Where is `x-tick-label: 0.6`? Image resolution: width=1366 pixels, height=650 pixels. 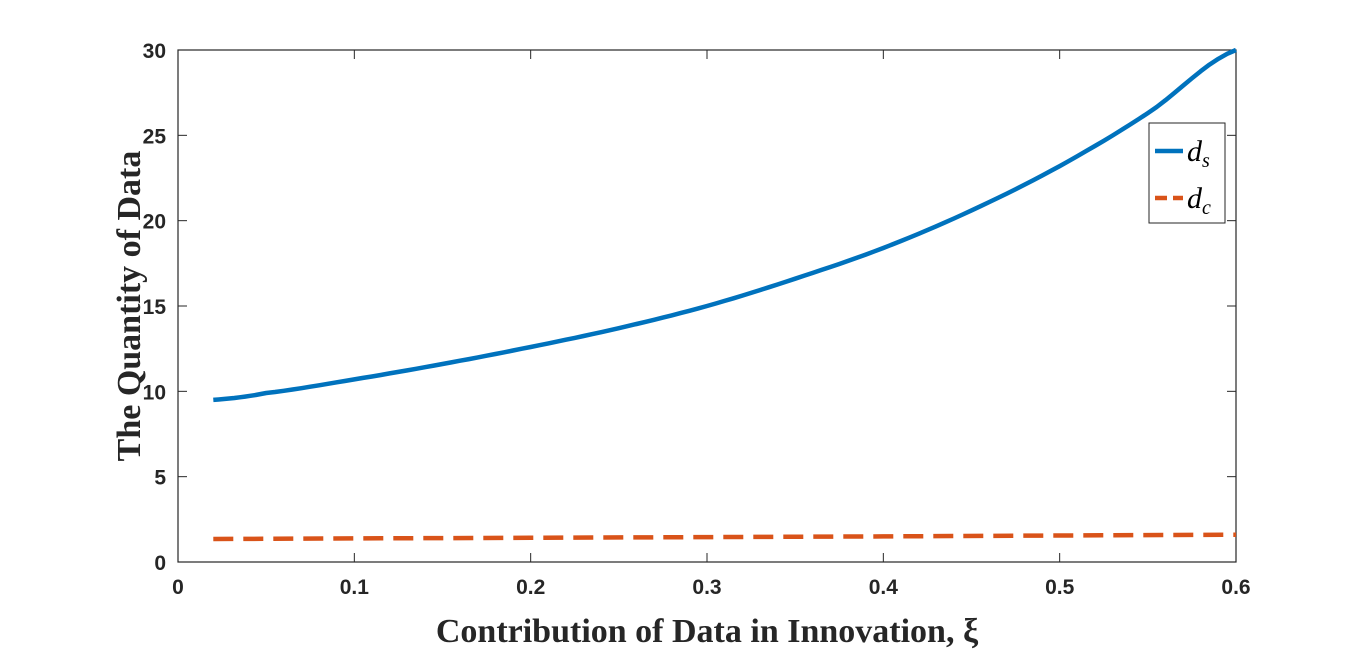
x-tick-label: 0.6 is located at coordinates (1235, 587).